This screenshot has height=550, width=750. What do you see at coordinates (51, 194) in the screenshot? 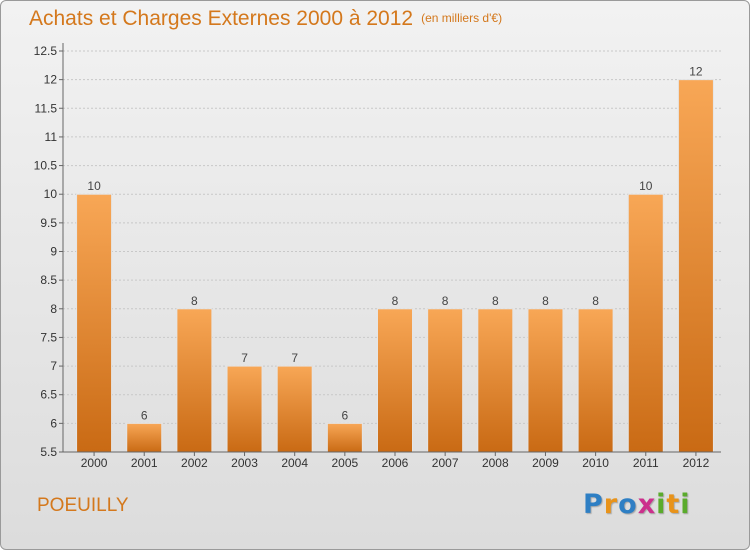
I see `y-tick-label: 10` at bounding box center [51, 194].